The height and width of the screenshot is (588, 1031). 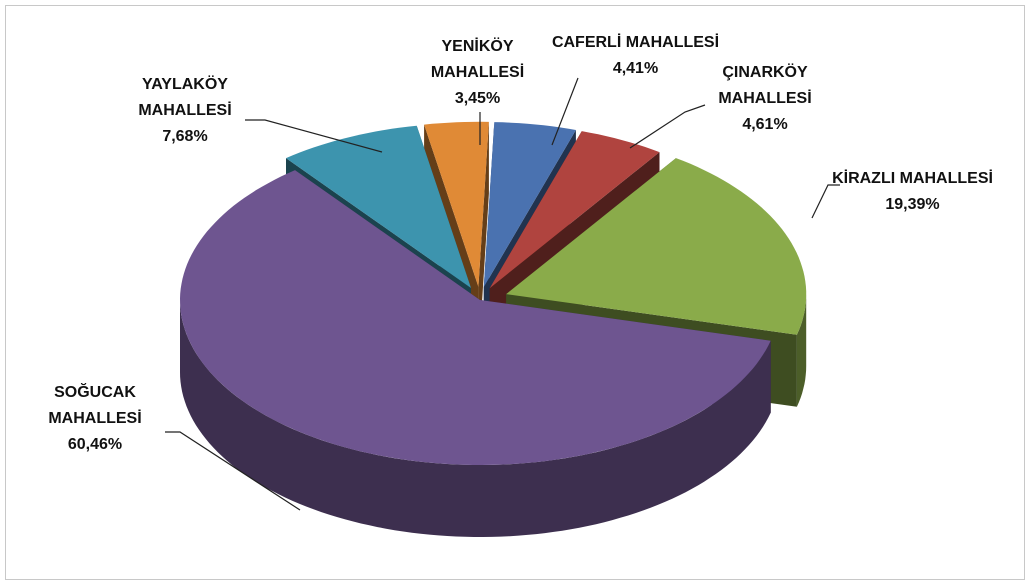 I want to click on value-label: 60,46%, so click(x=95, y=444).